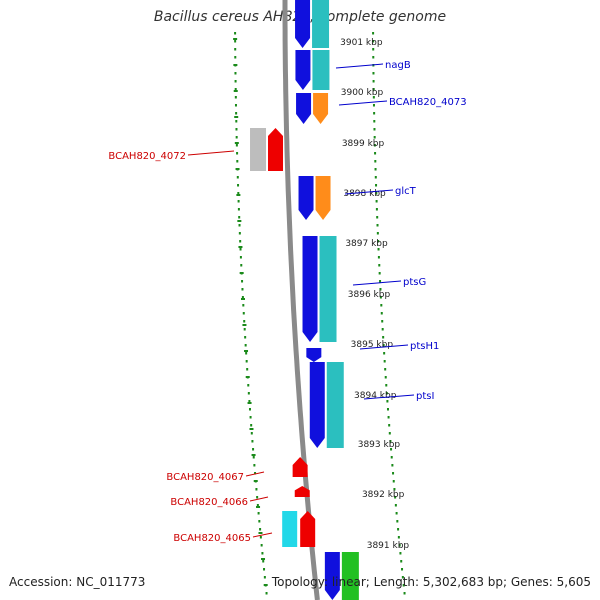  What do you see at coordinates (301, 300) in the screenshot?
I see `backbone-line` at bounding box center [301, 300].